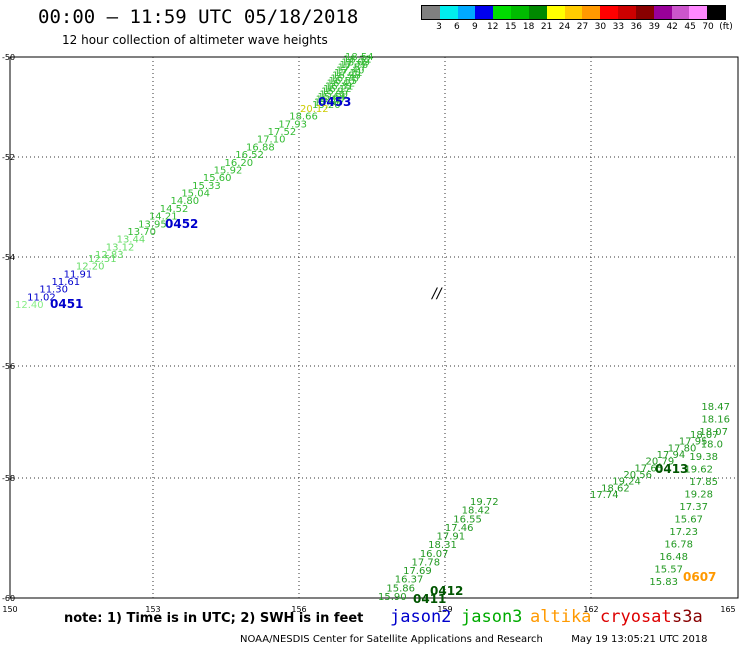 The image size is (740, 650). Describe the element at coordinates (693, 442) in the screenshot. I see `swh-value: 17.95` at that location.